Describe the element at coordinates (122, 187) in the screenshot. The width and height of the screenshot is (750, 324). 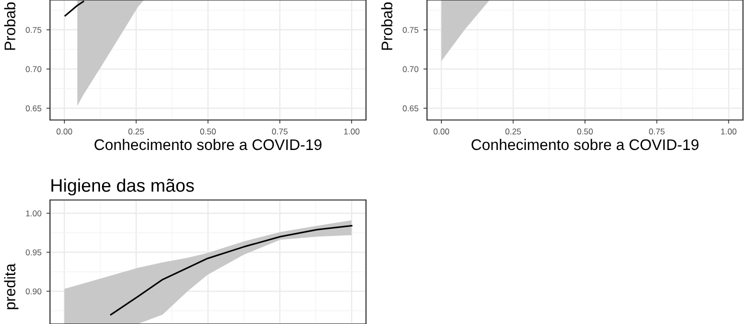
I see `chart-title: Higiene das mãos` at that location.